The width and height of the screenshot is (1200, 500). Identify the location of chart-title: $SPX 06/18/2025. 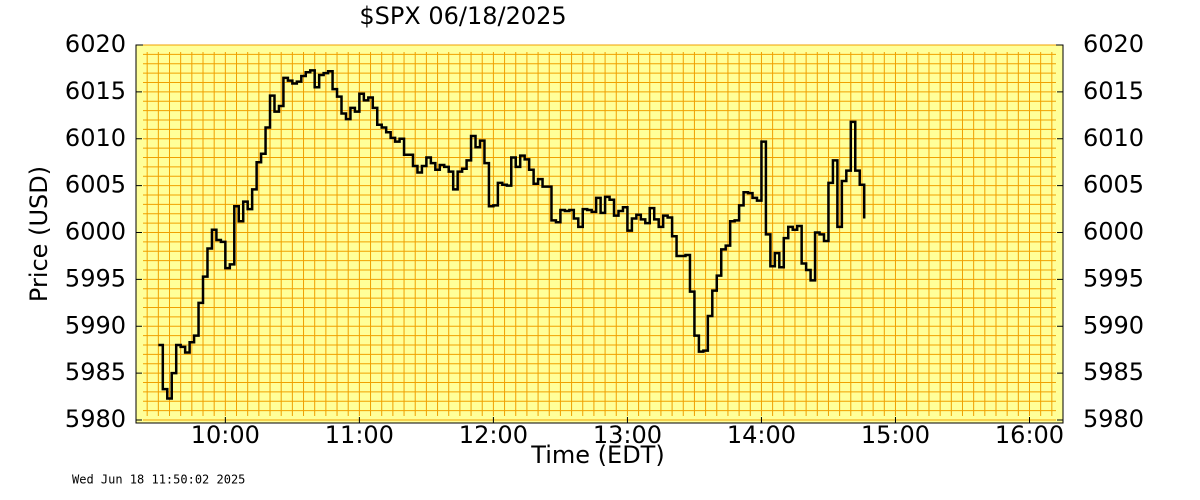
(462, 16).